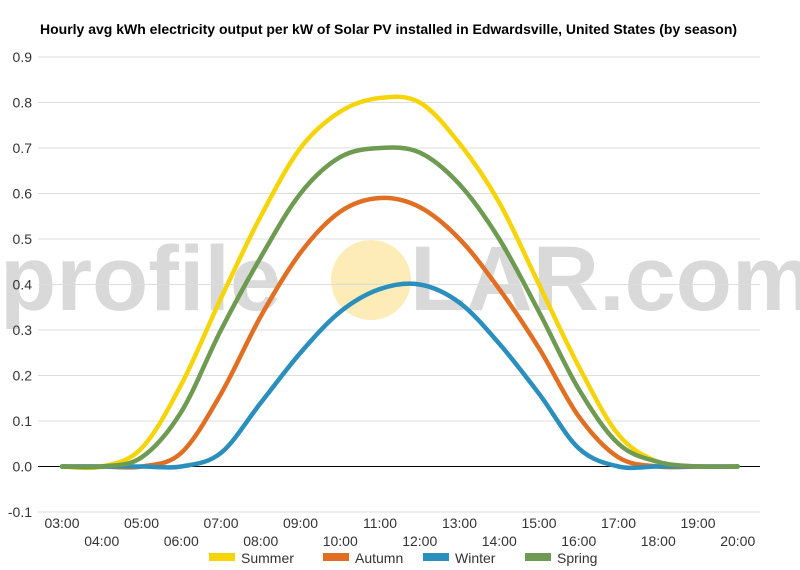 The height and width of the screenshot is (570, 800). I want to click on x-tick-label: 09:00, so click(300, 523).